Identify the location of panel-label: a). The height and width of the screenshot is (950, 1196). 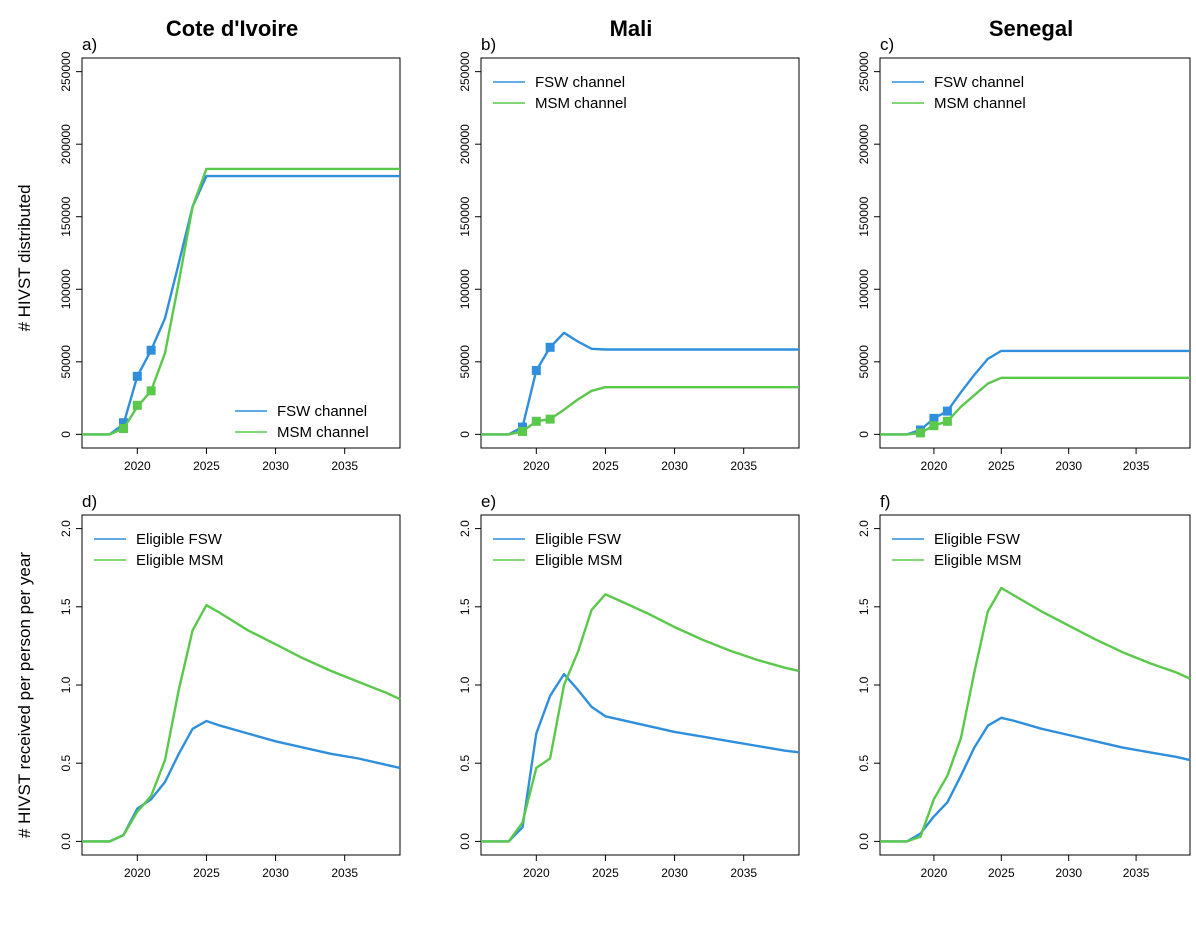
(89, 44).